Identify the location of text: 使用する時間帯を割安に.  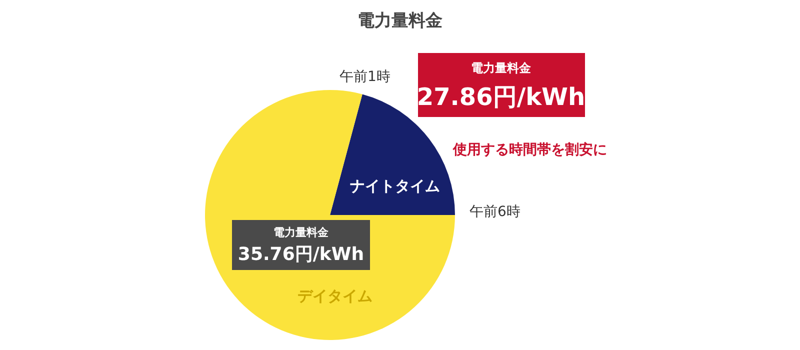
(529, 149).